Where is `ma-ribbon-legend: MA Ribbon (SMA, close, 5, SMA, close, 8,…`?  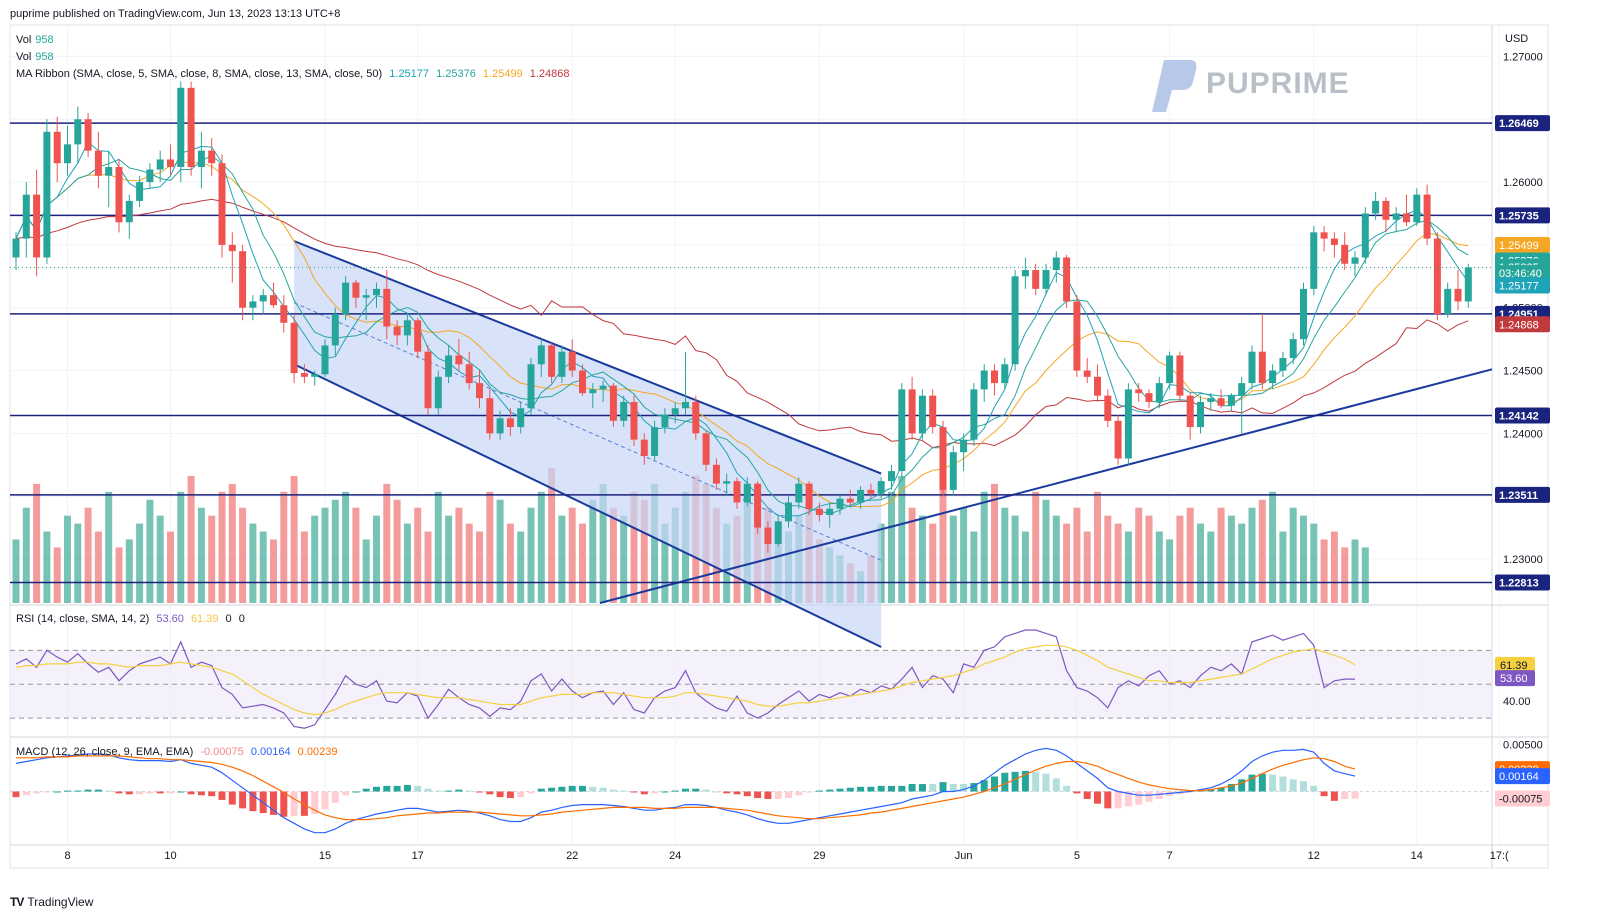 ma-ribbon-legend: MA Ribbon (SMA, close, 5, SMA, close, 8,… is located at coordinates (295, 74).